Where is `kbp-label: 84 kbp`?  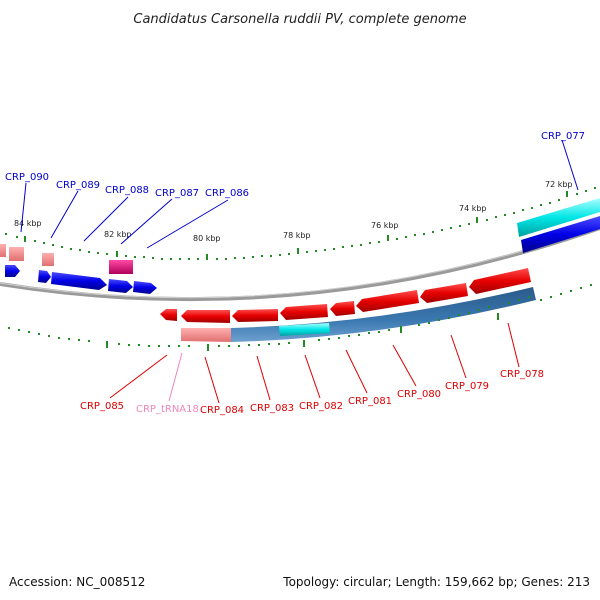
kbp-label: 84 kbp is located at coordinates (28, 223).